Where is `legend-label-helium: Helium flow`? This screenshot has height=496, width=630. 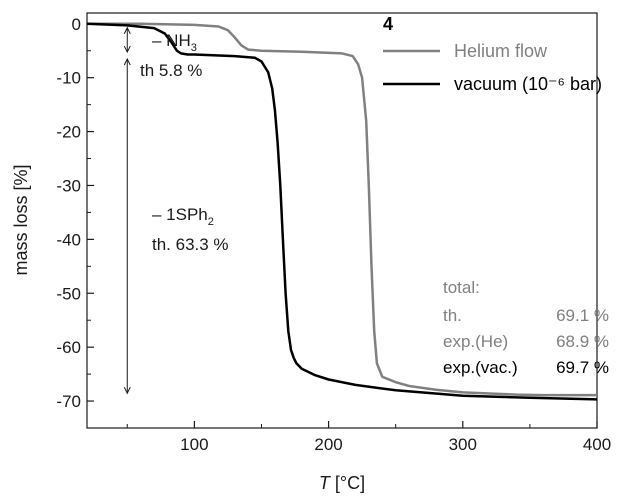 legend-label-helium: Helium flow is located at coordinates (501, 51).